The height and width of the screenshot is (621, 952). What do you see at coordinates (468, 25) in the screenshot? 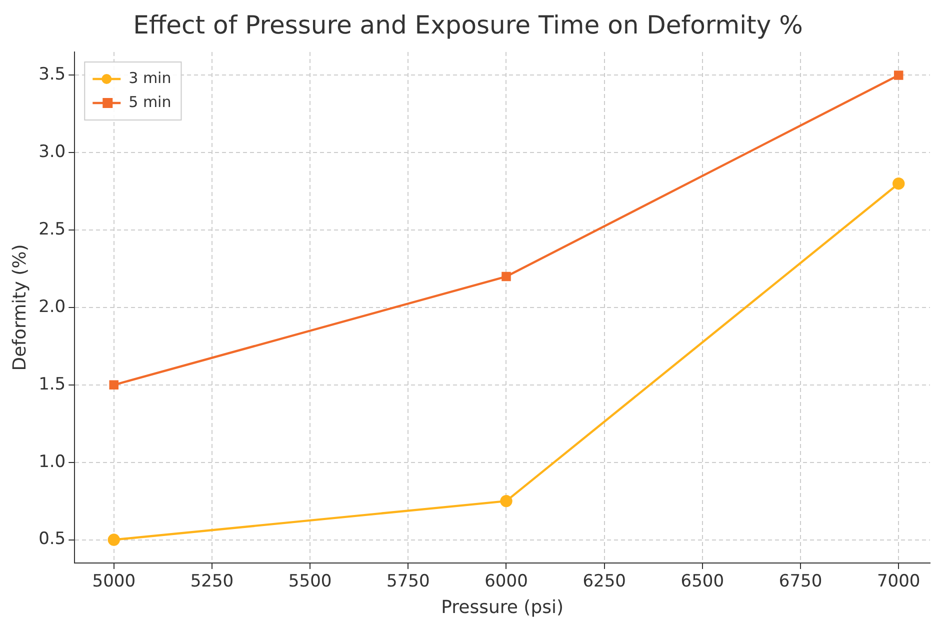
I see `chart-title: Effect of Pressure and Exposure Time on Deformity %` at bounding box center [468, 25].